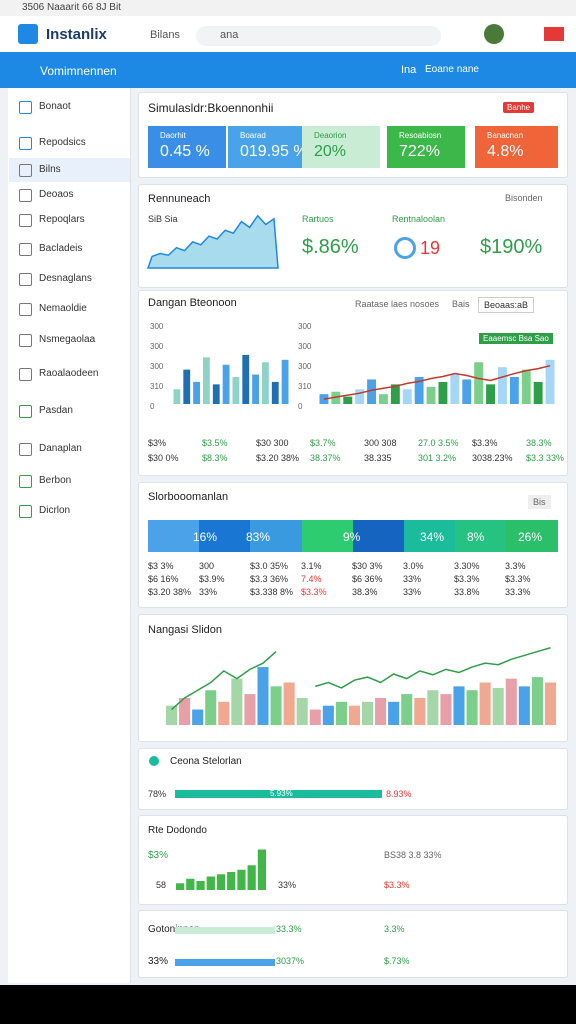  Describe the element at coordinates (409, 70) in the screenshot. I see `nav-item: Ina` at that location.